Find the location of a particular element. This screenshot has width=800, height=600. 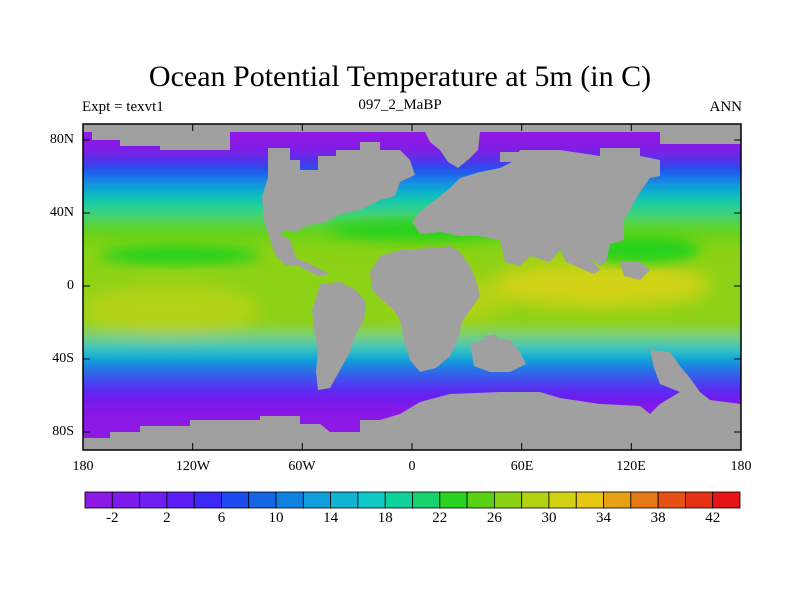

subtitle-experiment: Expt = texvt1 is located at coordinates (123, 107).